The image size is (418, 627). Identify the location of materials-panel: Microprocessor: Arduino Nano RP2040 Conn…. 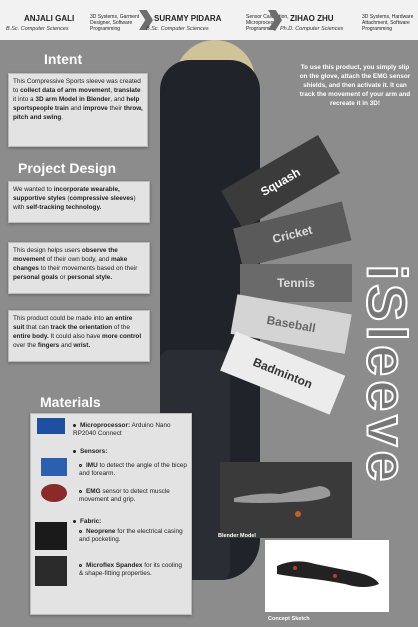
(111, 514).